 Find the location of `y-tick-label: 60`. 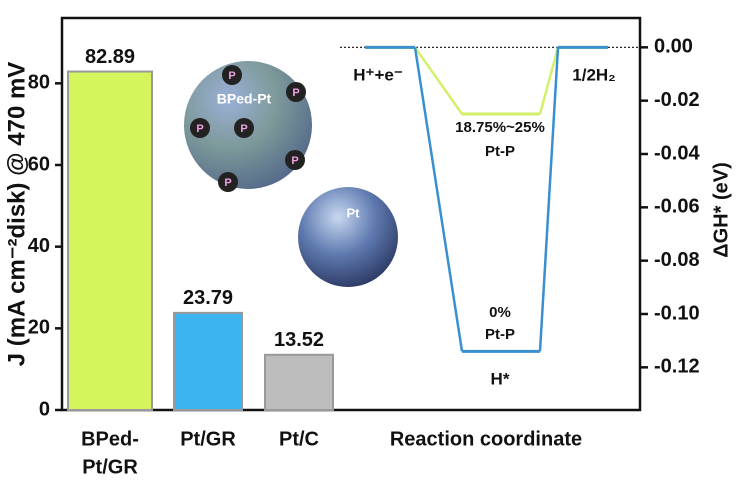

y-tick-label: 60 is located at coordinates (39, 164).